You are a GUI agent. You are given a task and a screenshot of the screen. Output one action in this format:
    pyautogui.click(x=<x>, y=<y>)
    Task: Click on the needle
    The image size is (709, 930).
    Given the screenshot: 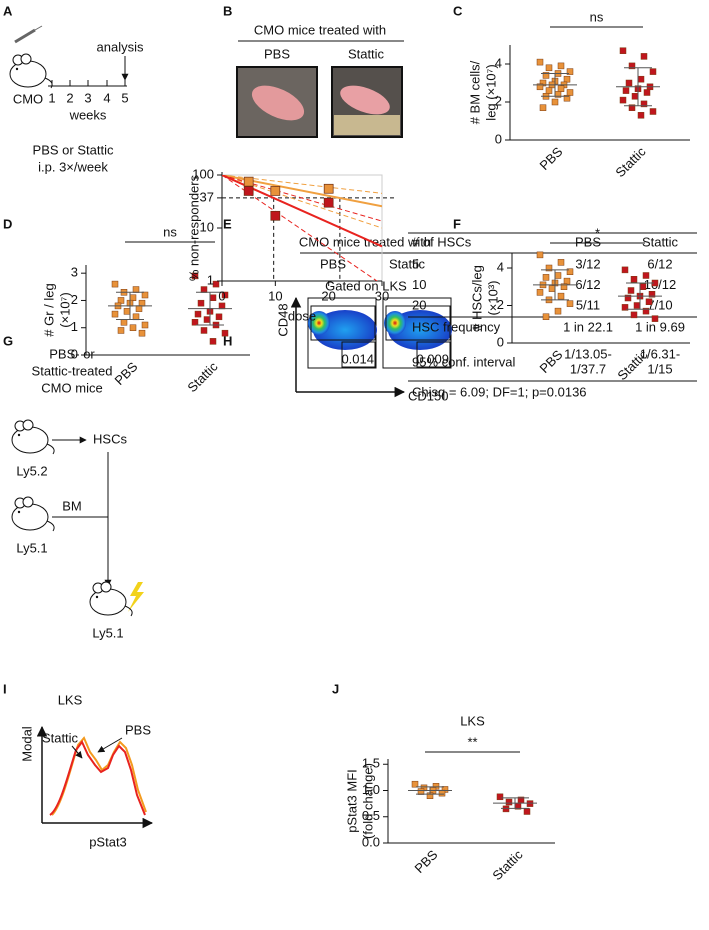 What is the action you would take?
    pyautogui.click(x=38, y=28)
    